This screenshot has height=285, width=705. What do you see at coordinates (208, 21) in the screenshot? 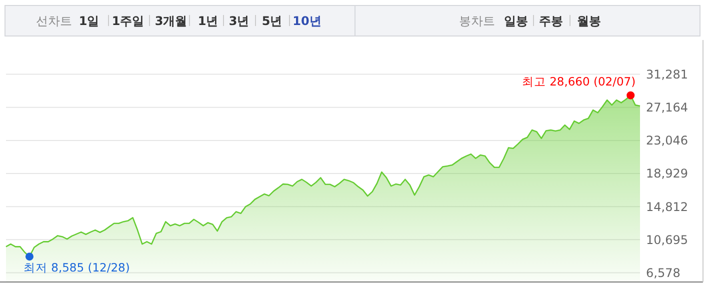
I see `text: 1년` at bounding box center [208, 21].